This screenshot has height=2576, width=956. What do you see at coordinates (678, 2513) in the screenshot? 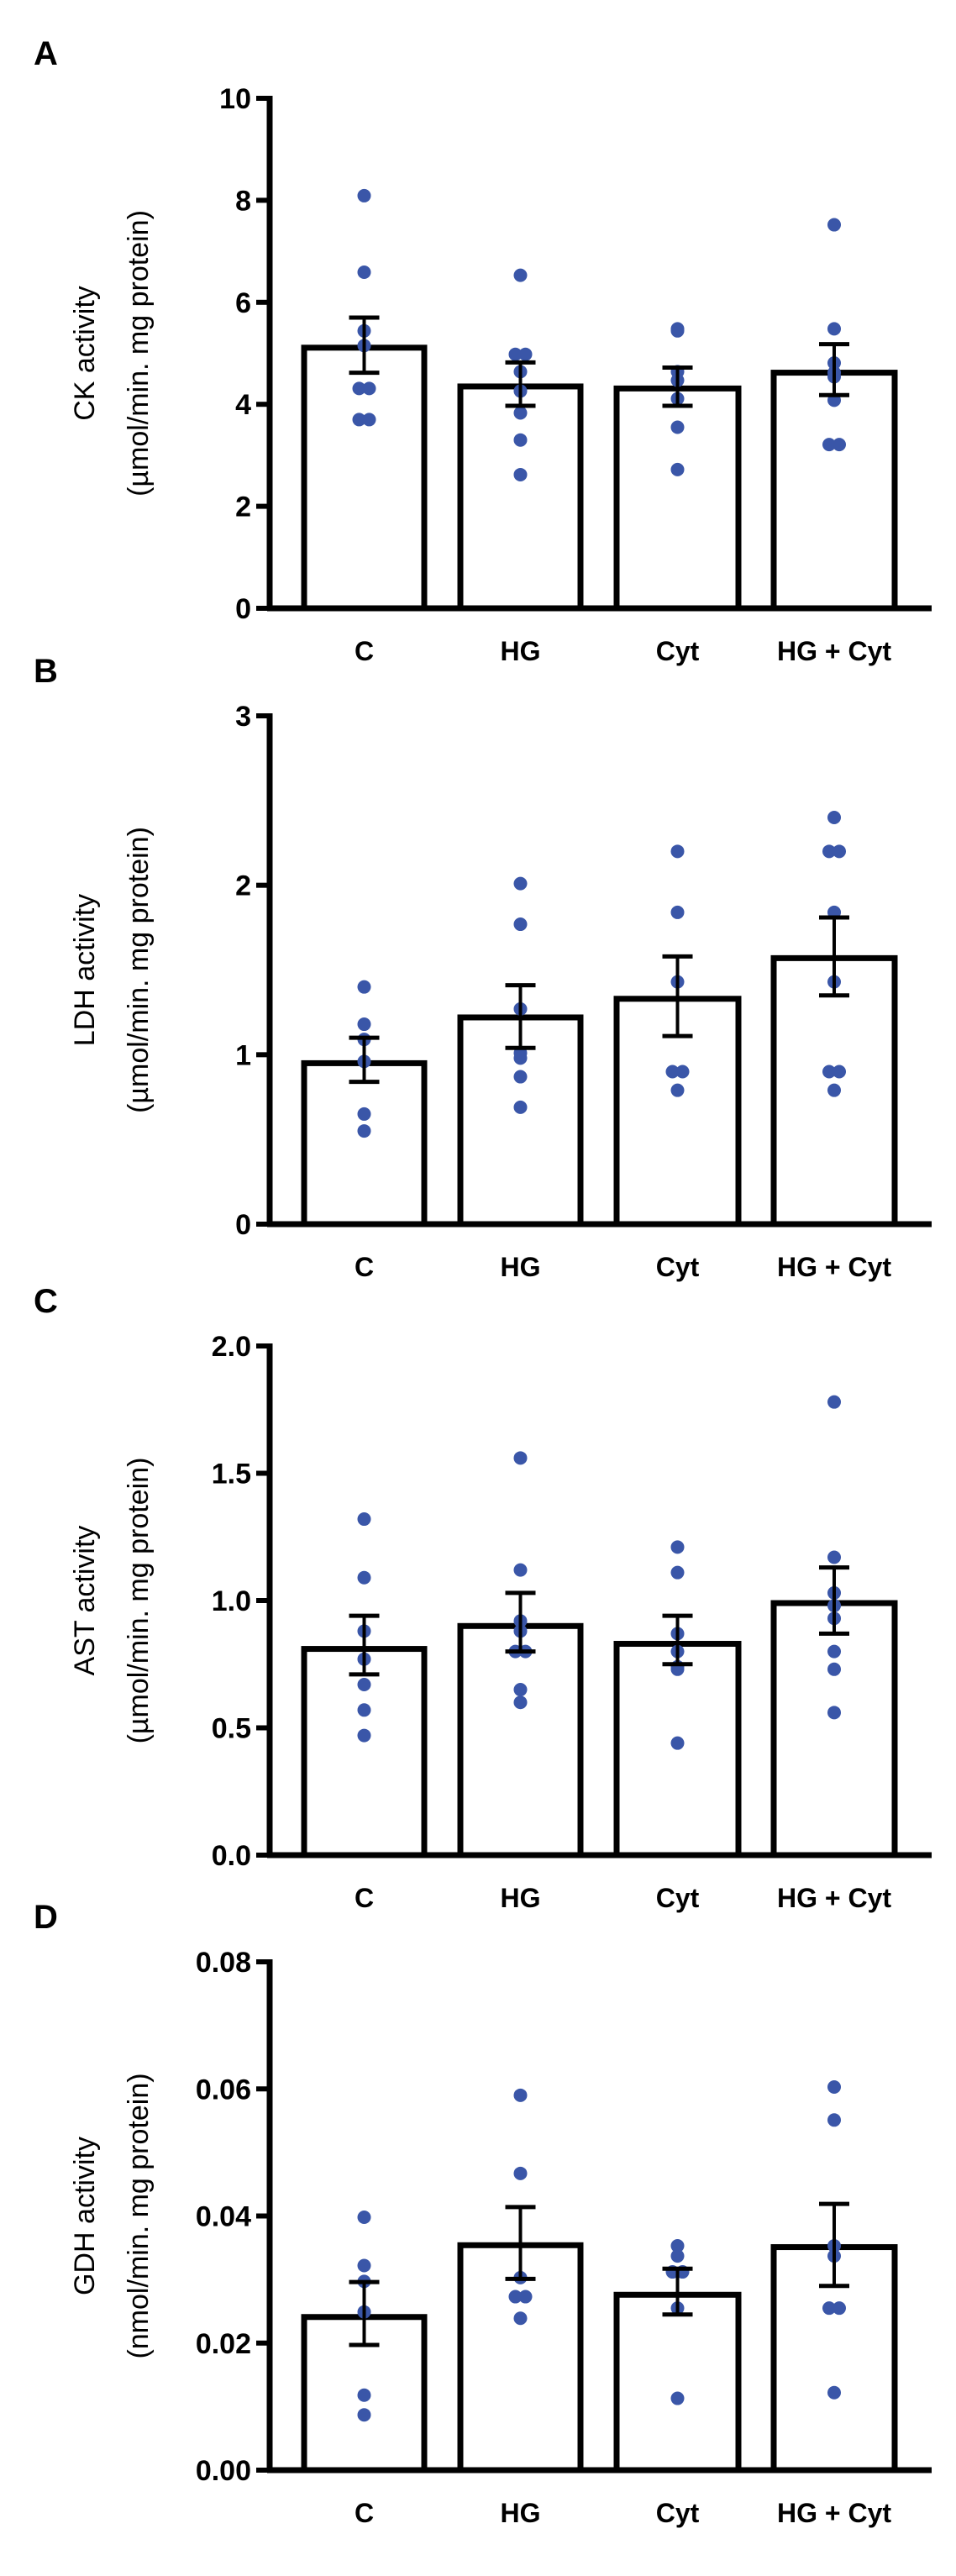
I see `x-category-label: Cyt` at bounding box center [678, 2513].